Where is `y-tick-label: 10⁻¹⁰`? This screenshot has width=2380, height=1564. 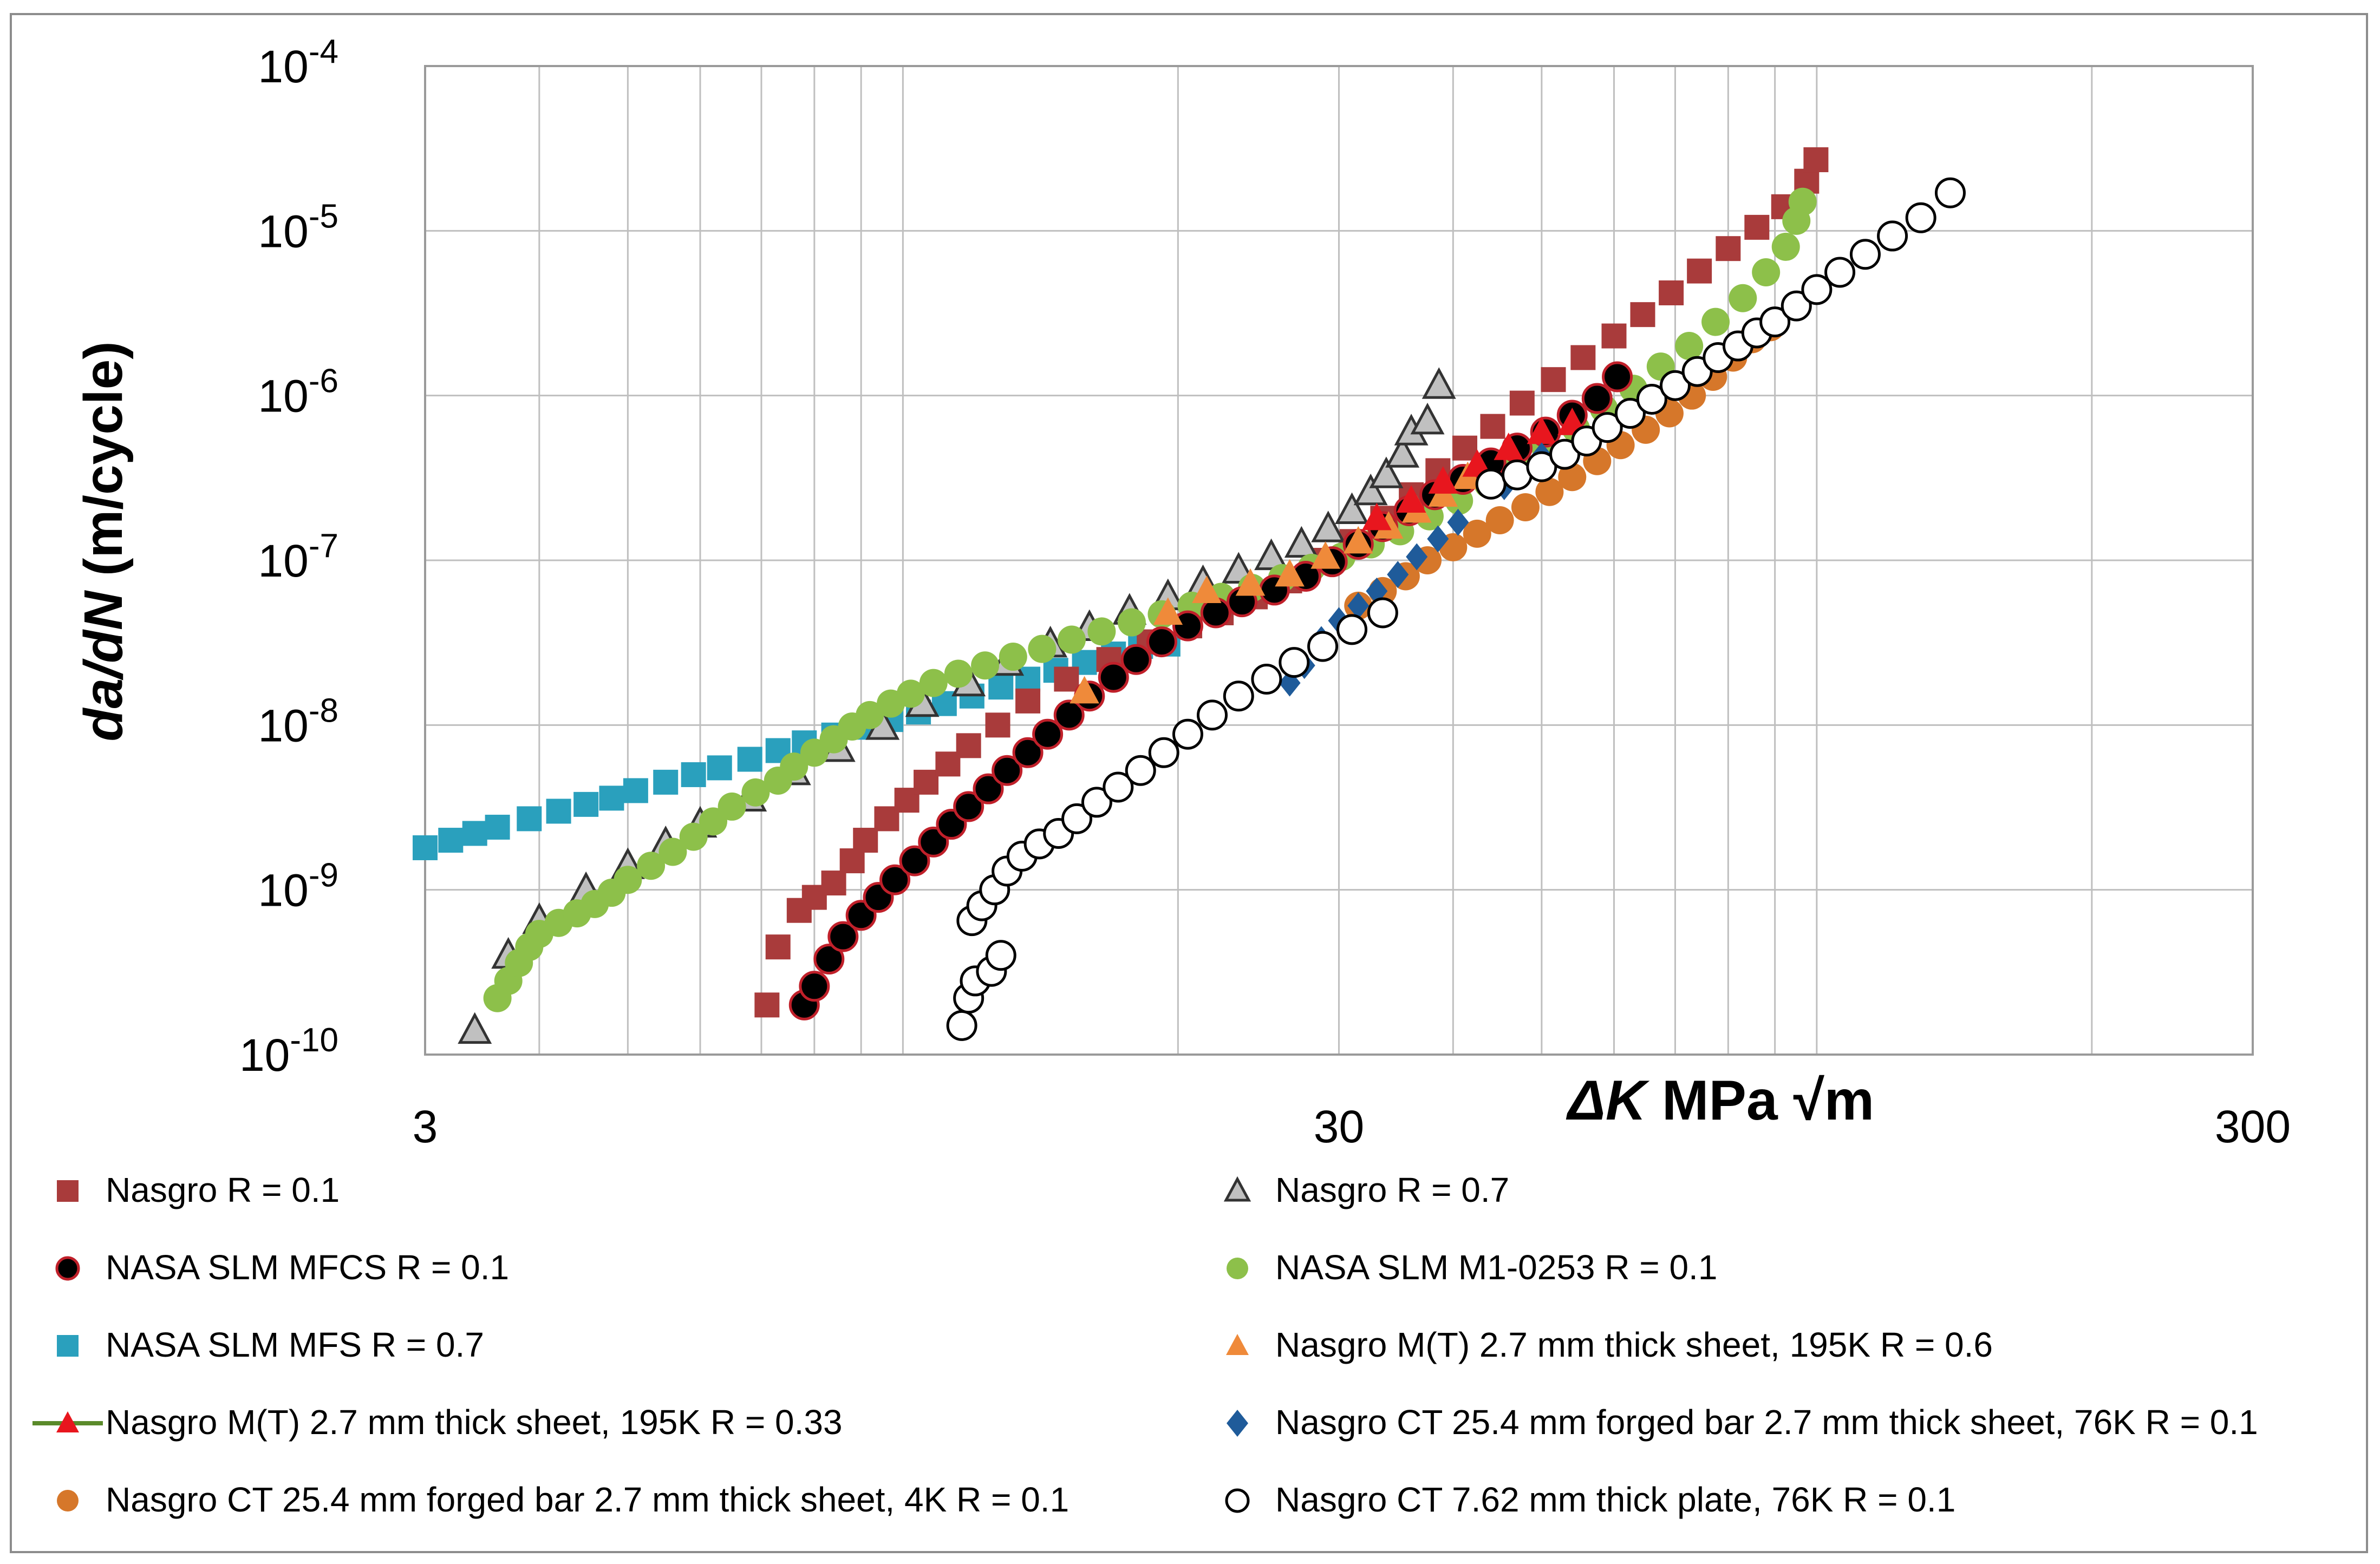 y-tick-label: 10⁻¹⁰ is located at coordinates (289, 1051).